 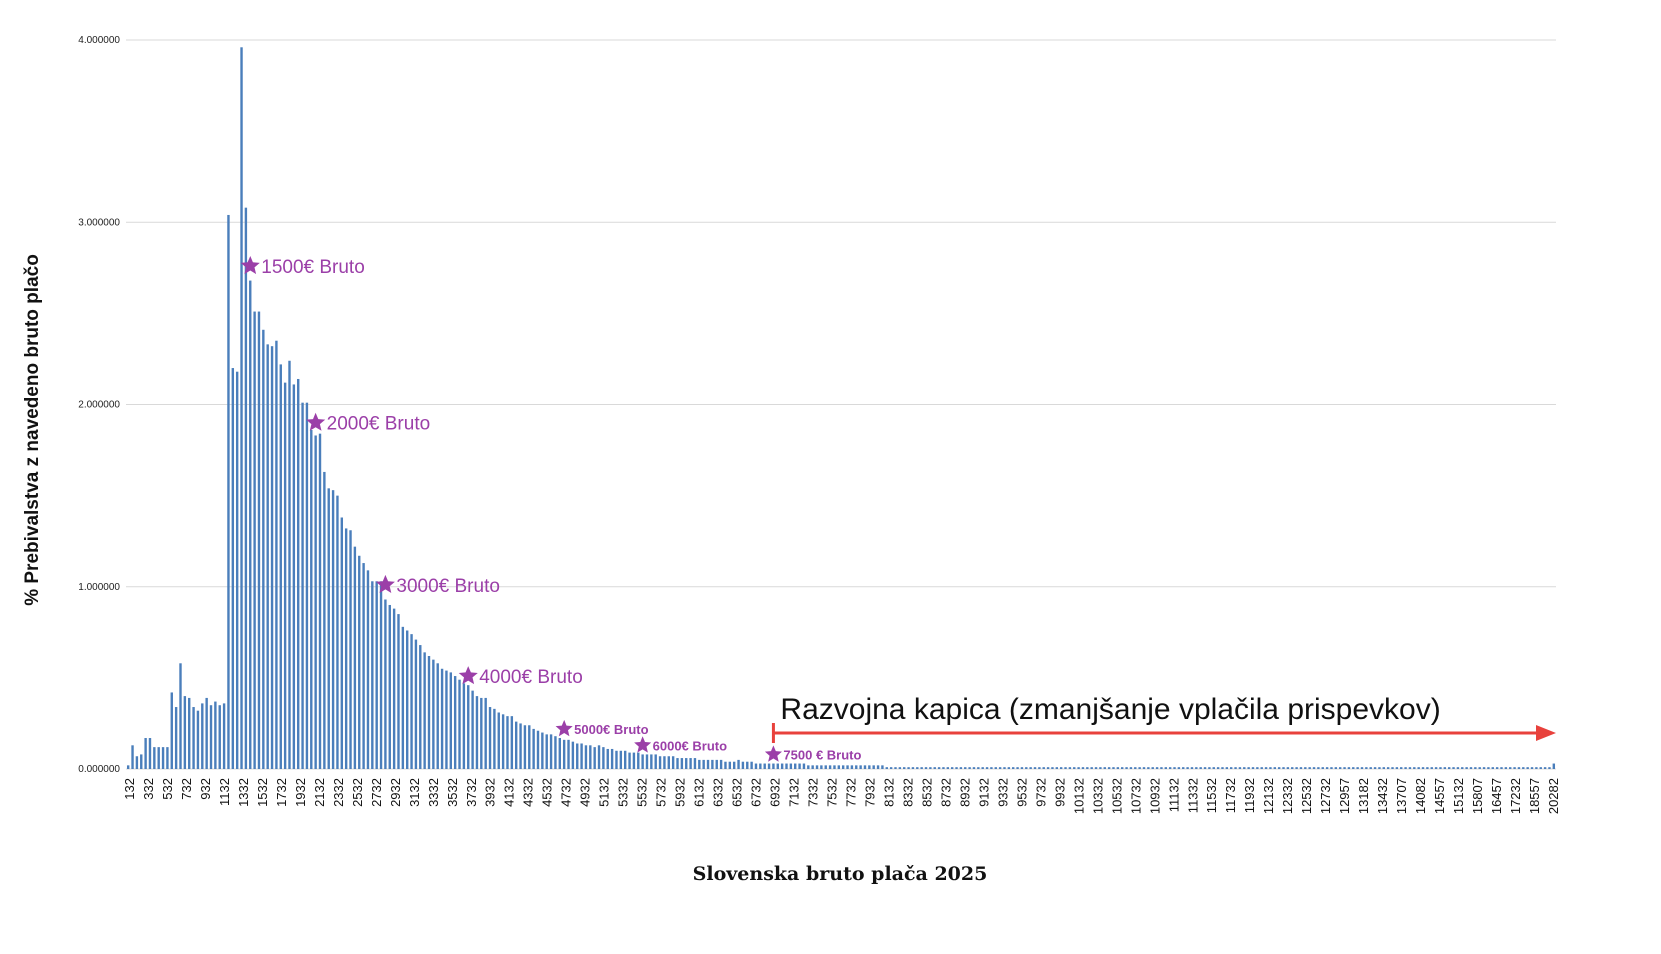 What do you see at coordinates (490, 792) in the screenshot?
I see `x-tick-label: 3932` at bounding box center [490, 792].